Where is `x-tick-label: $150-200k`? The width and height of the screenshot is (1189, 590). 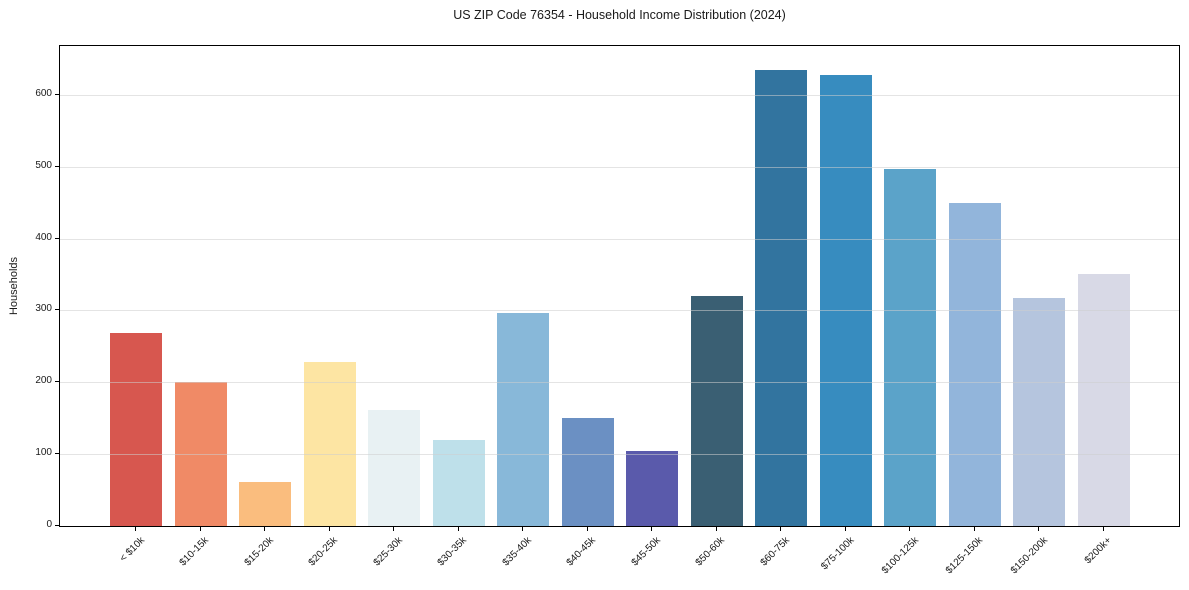
x-tick-label: $150-200k is located at coordinates (1029, 556).